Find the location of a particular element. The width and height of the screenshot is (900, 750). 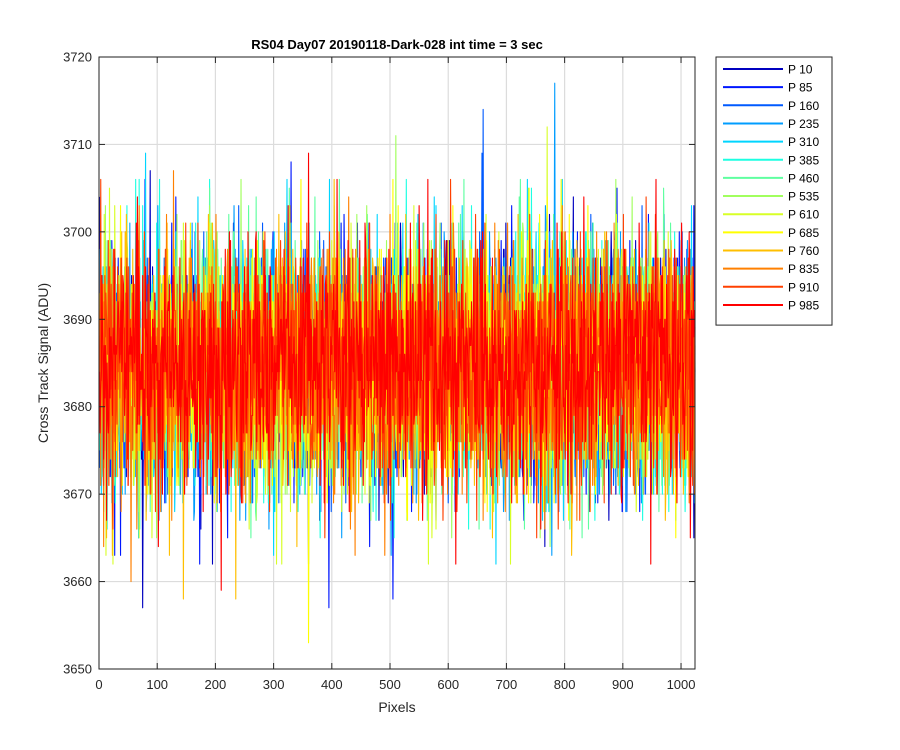

x-tick-label: 0 is located at coordinates (98, 684).